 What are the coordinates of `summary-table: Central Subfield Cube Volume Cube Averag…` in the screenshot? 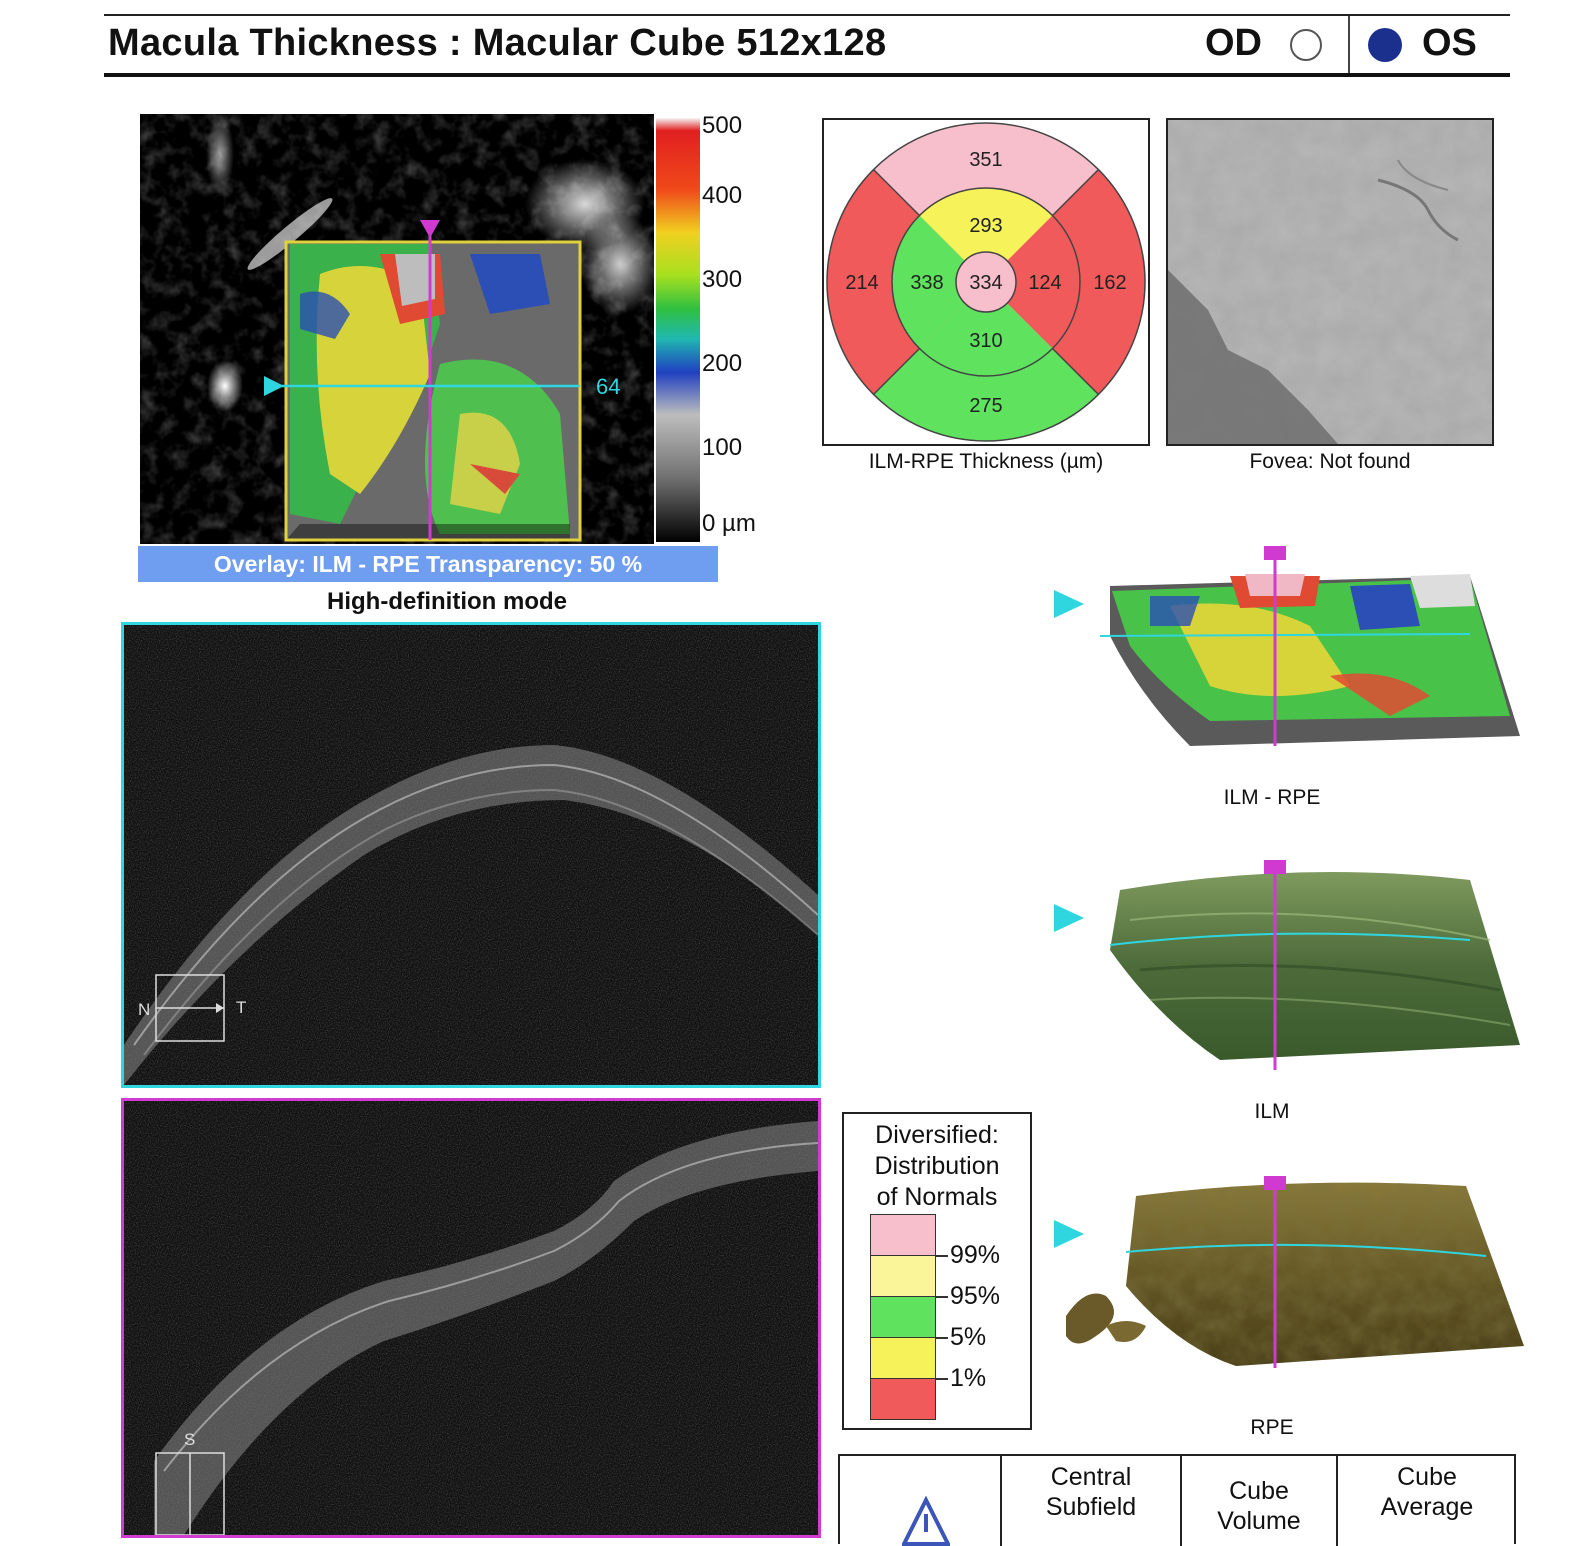 It's located at (1177, 1500).